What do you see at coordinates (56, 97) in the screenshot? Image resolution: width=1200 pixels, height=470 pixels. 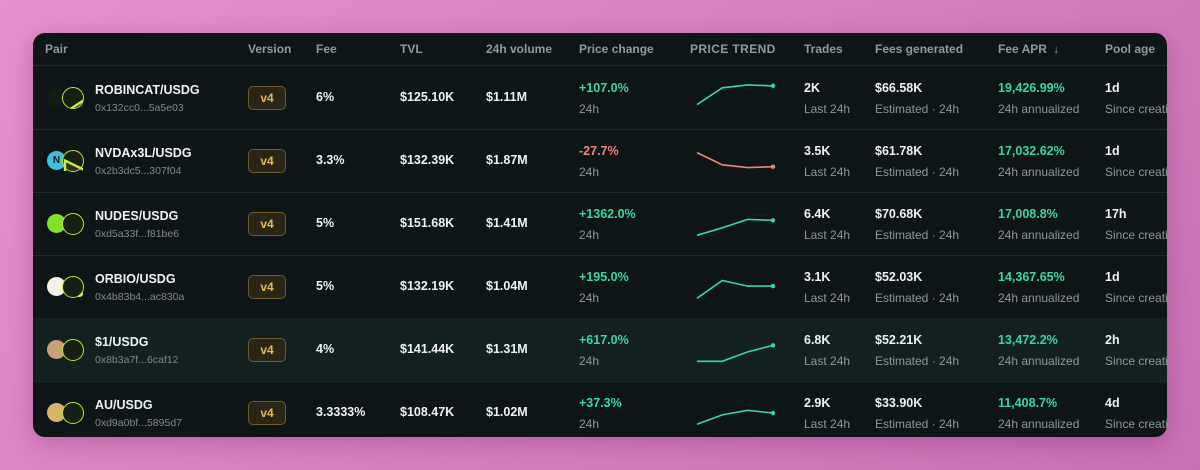 I see `robincat-icon` at bounding box center [56, 97].